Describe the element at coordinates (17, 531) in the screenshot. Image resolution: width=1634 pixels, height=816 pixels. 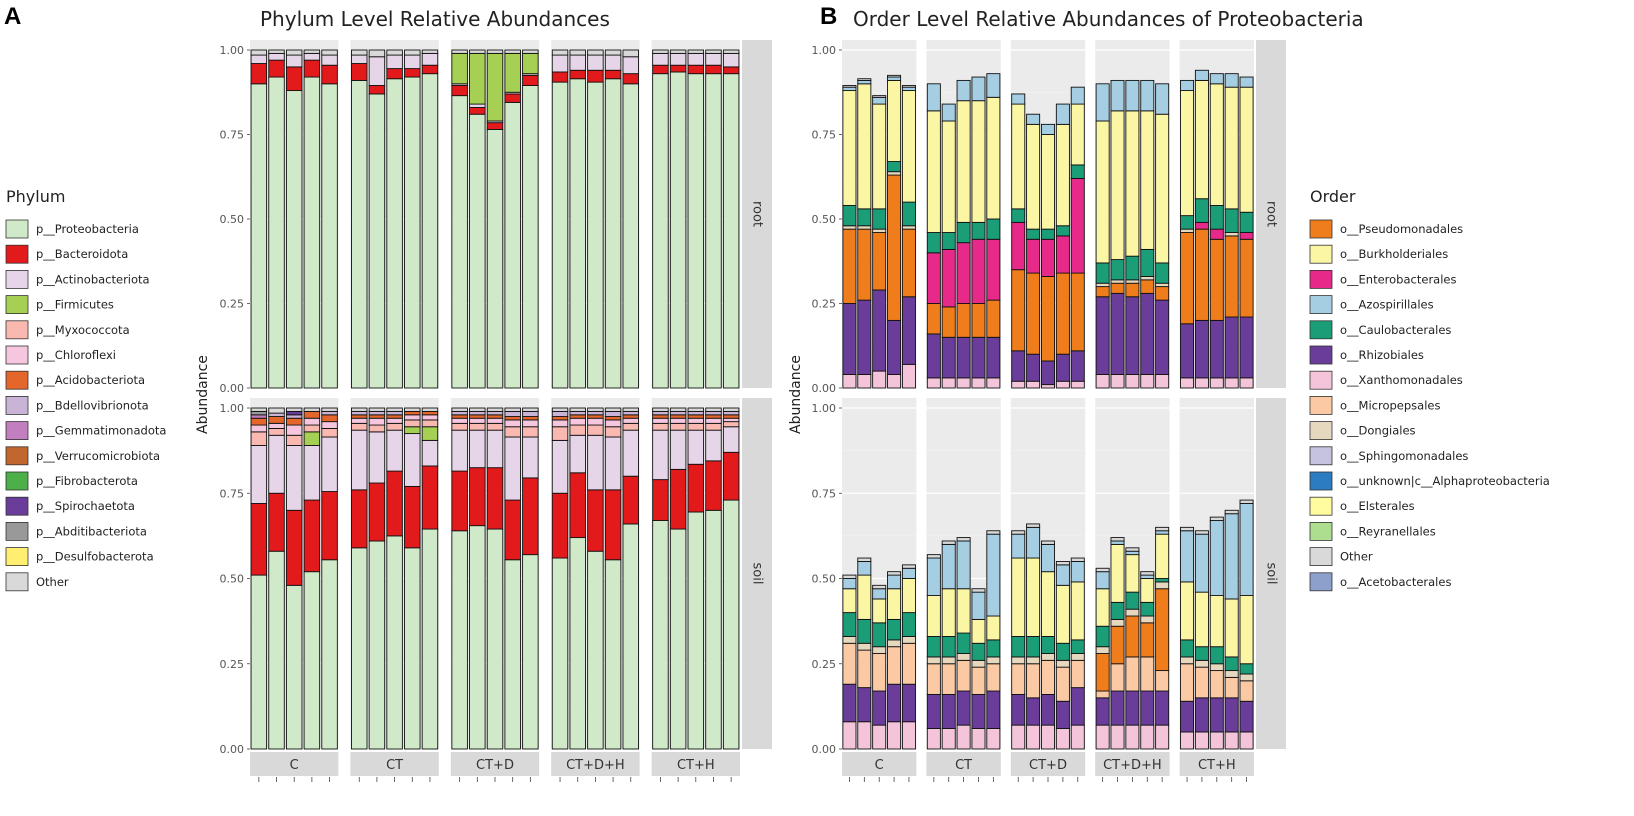
I see `legend-key-p-abditibacteriota` at that location.